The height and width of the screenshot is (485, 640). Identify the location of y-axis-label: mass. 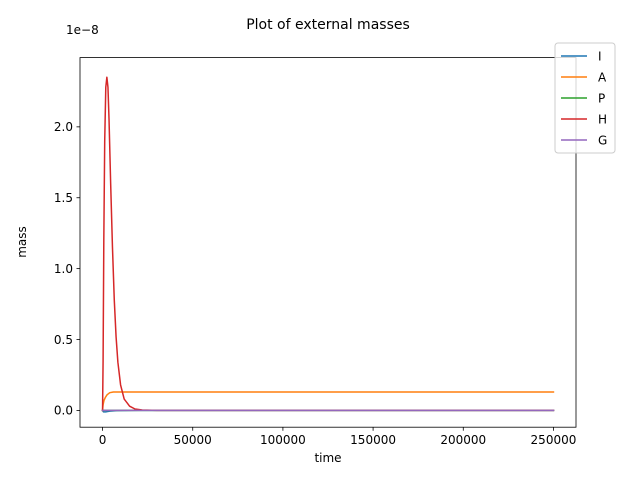
(22, 242).